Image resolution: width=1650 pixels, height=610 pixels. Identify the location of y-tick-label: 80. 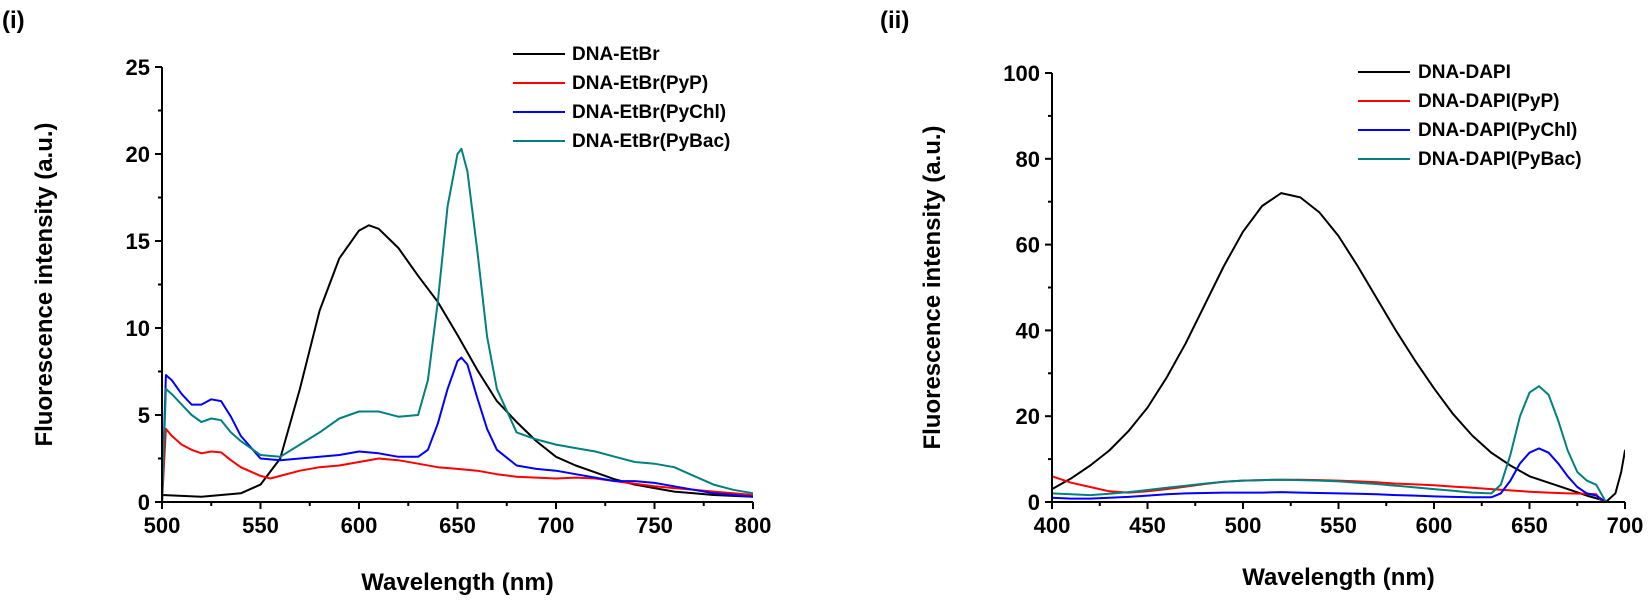
(1028, 159).